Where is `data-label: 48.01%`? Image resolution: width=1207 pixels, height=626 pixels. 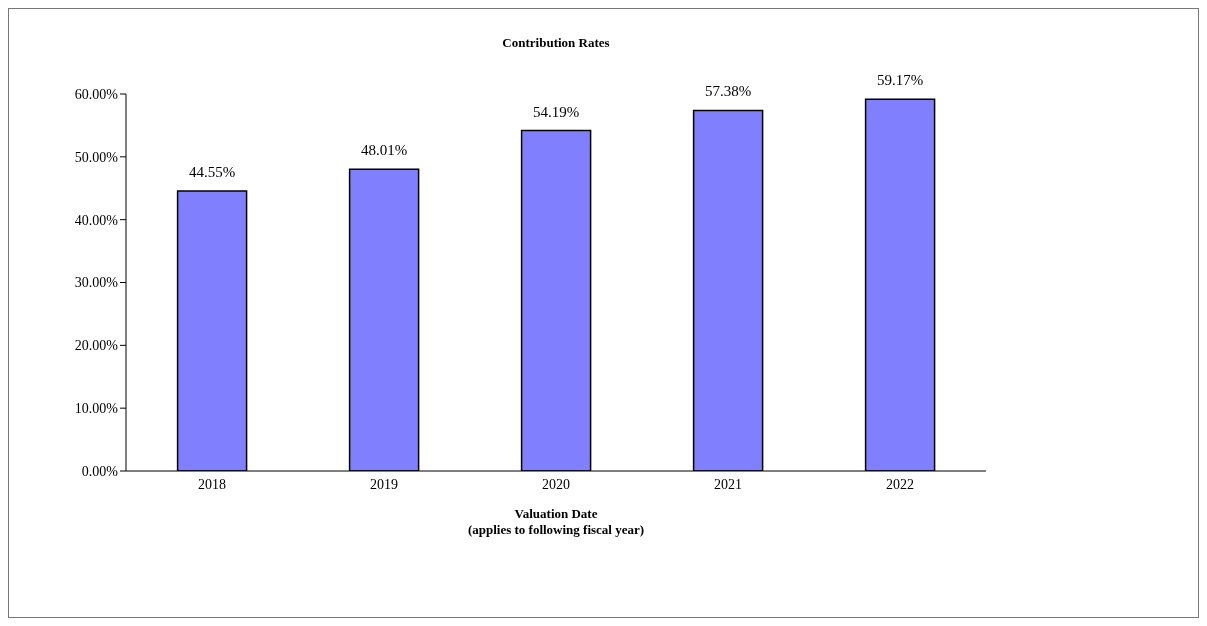
data-label: 48.01% is located at coordinates (384, 150).